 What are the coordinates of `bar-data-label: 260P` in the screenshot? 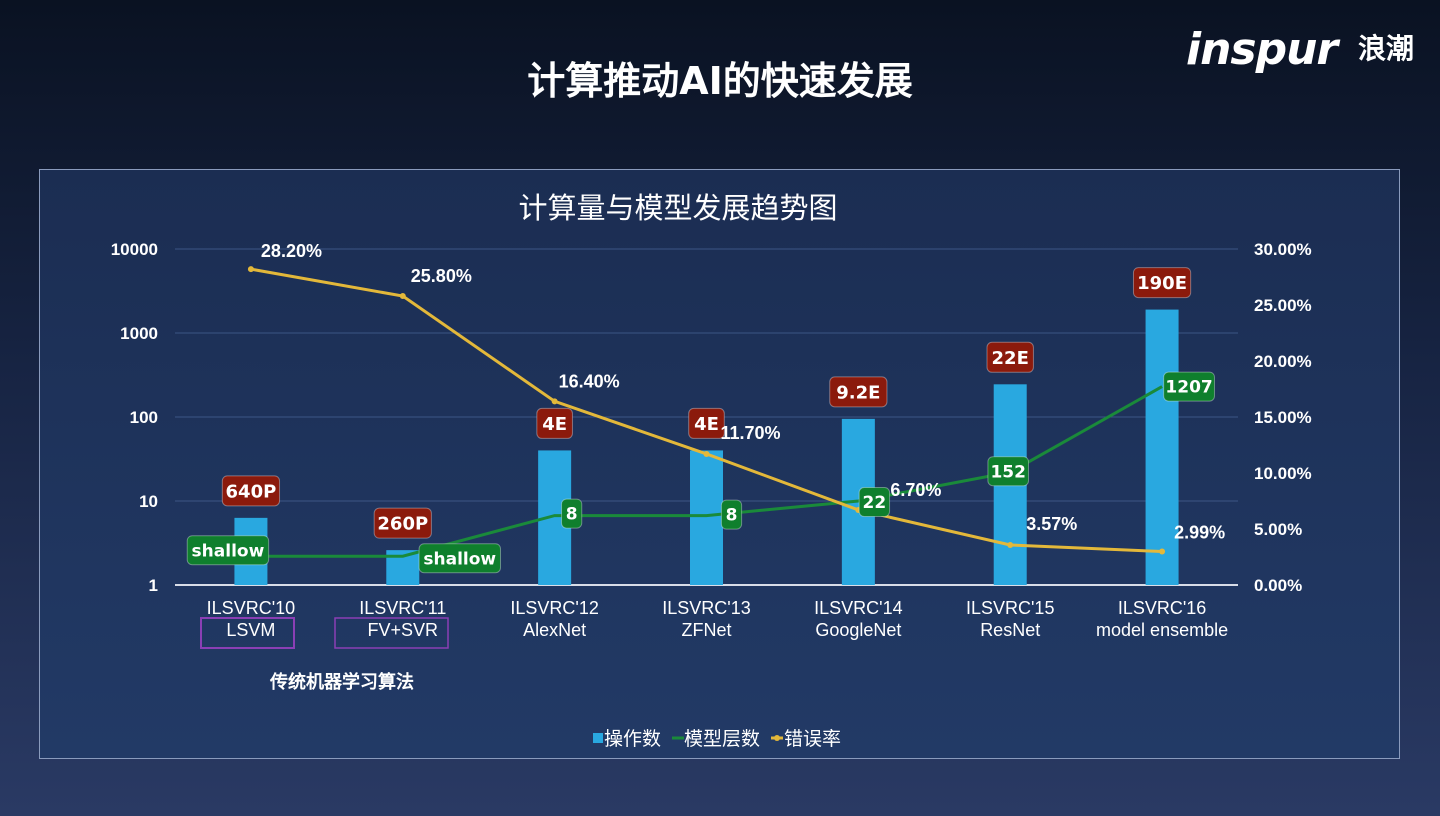 It's located at (402, 524).